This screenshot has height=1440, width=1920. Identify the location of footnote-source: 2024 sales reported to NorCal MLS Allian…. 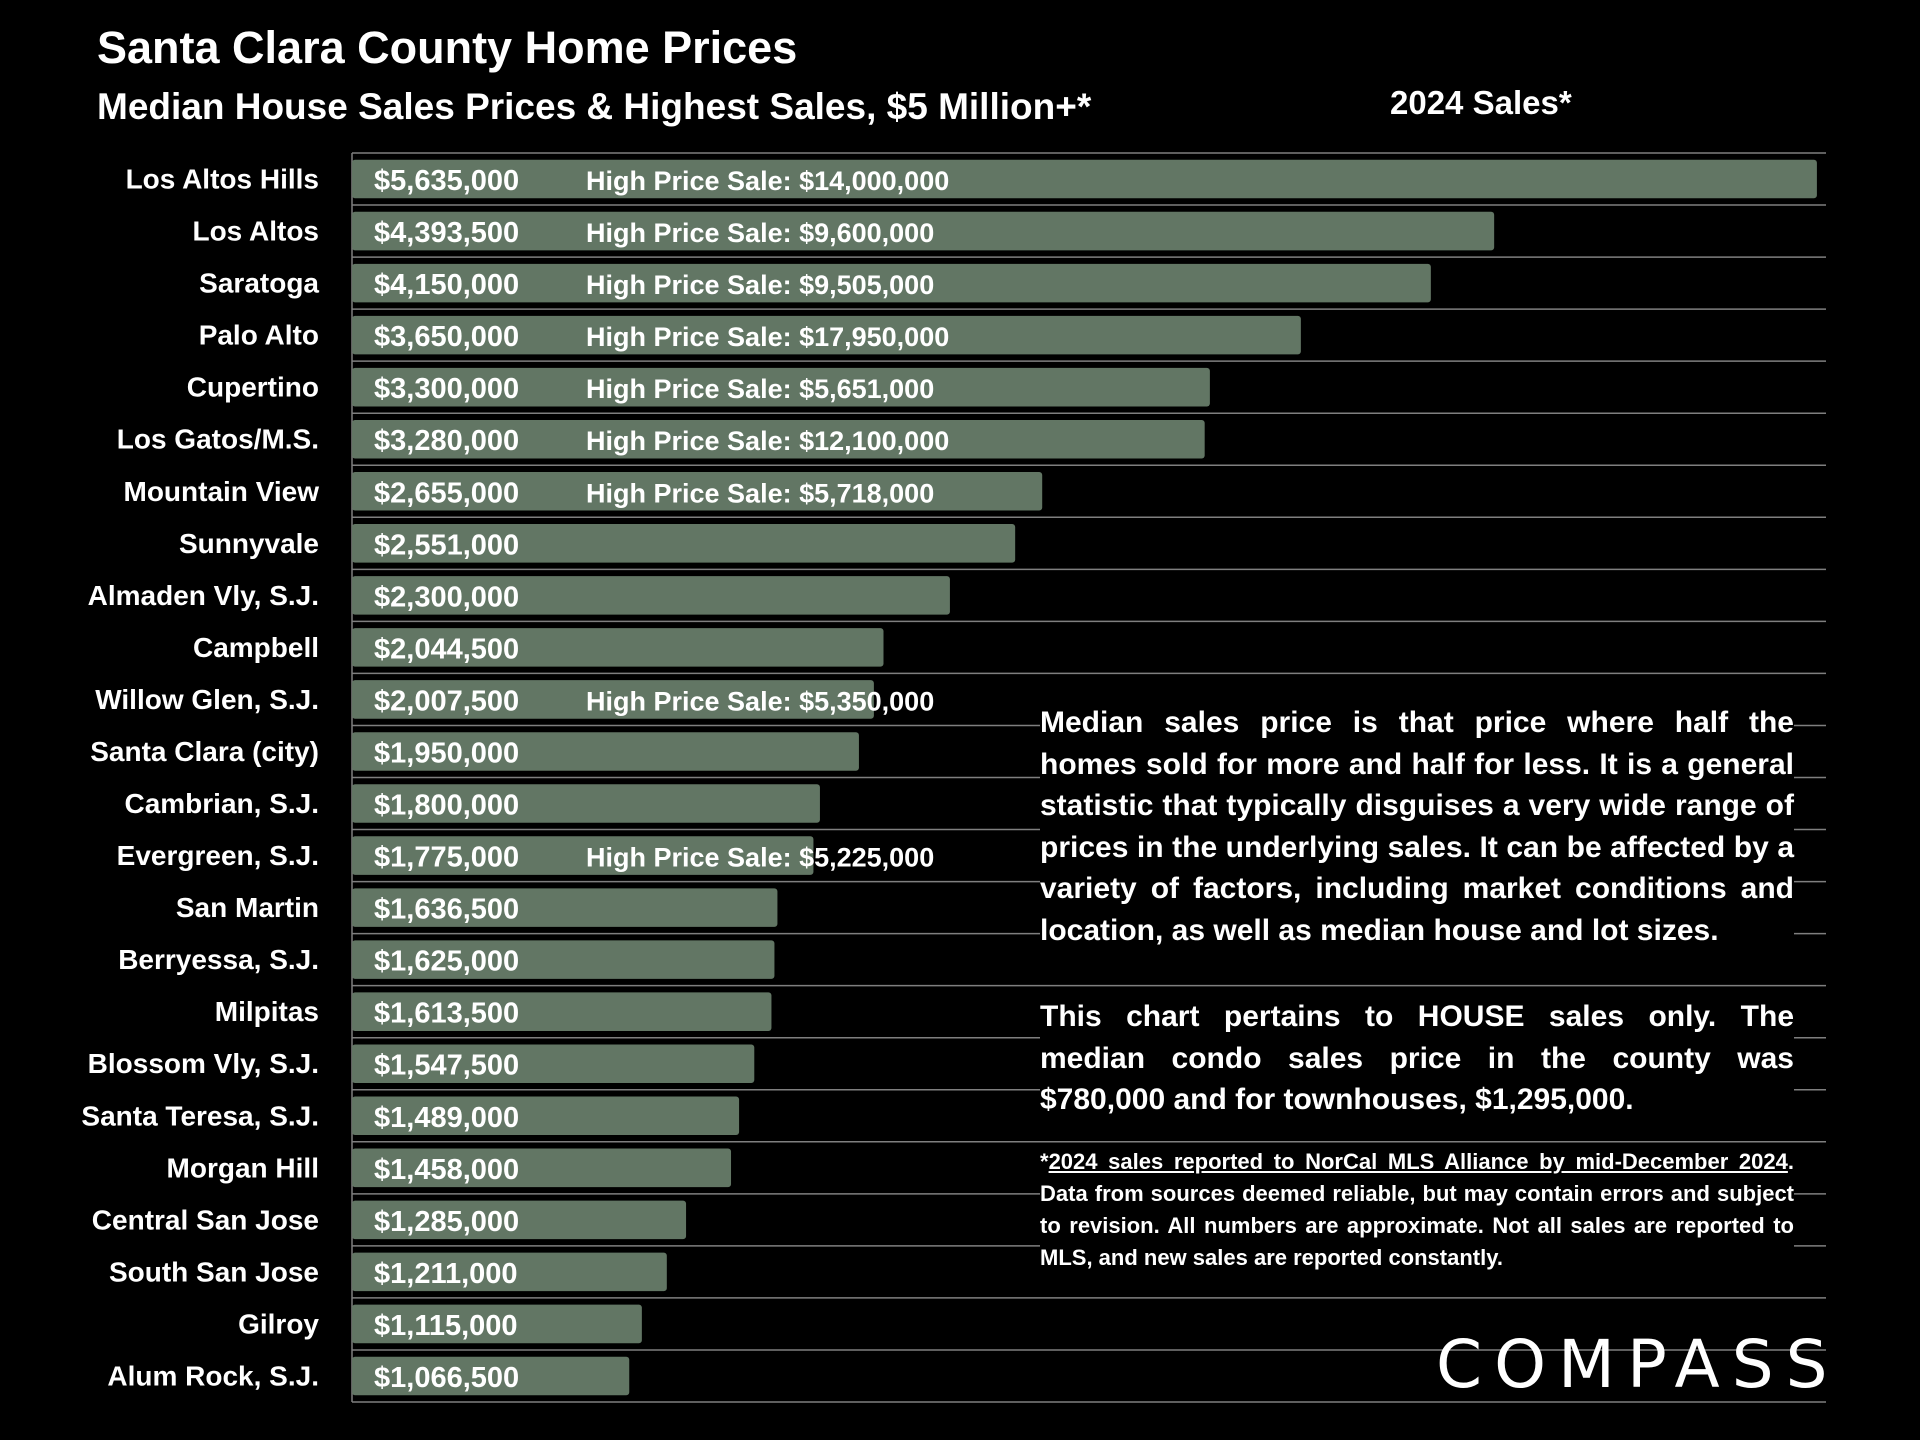
(1418, 1161).